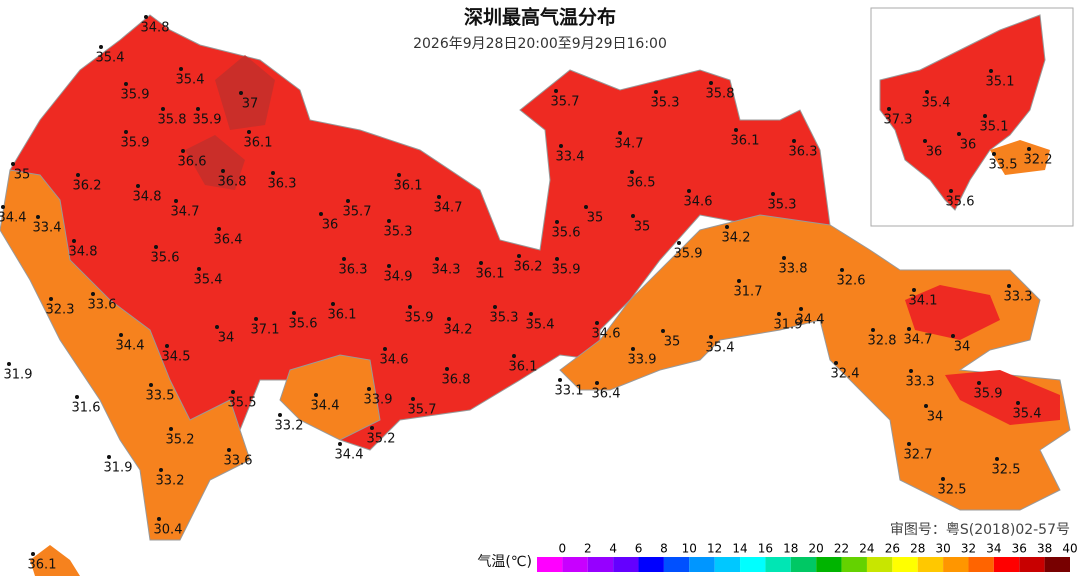 The height and width of the screenshot is (576, 1080). What do you see at coordinates (565, 102) in the screenshot?
I see `station-value: 35.7` at bounding box center [565, 102].